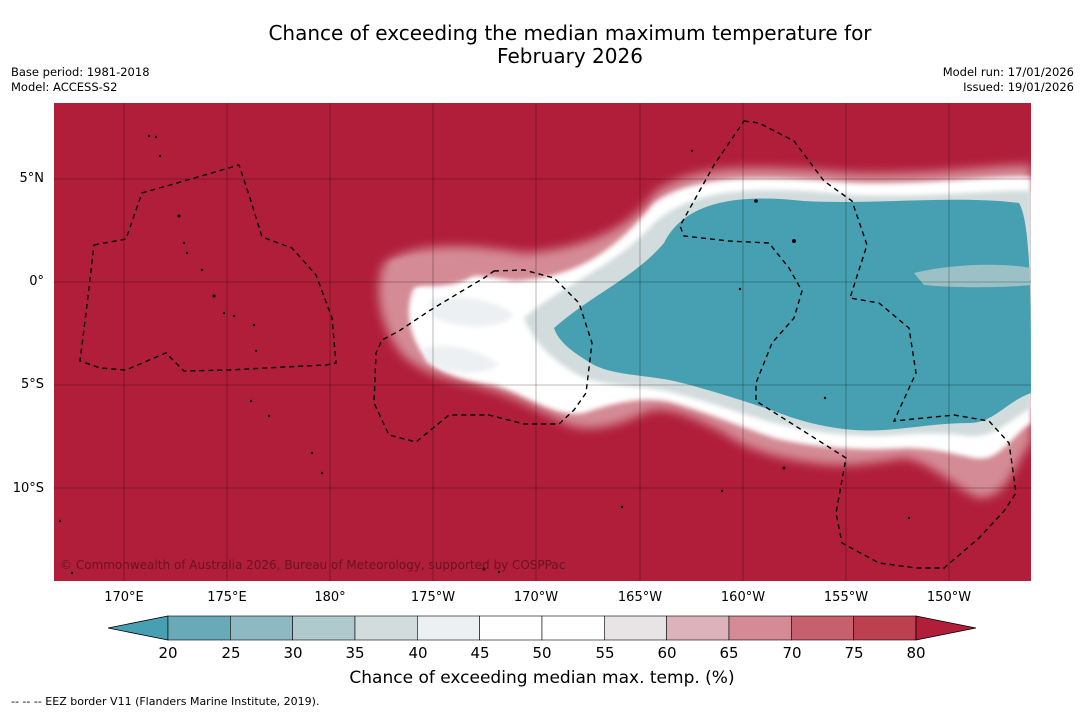  I want to click on lon-label-180: 180°, so click(330, 597).